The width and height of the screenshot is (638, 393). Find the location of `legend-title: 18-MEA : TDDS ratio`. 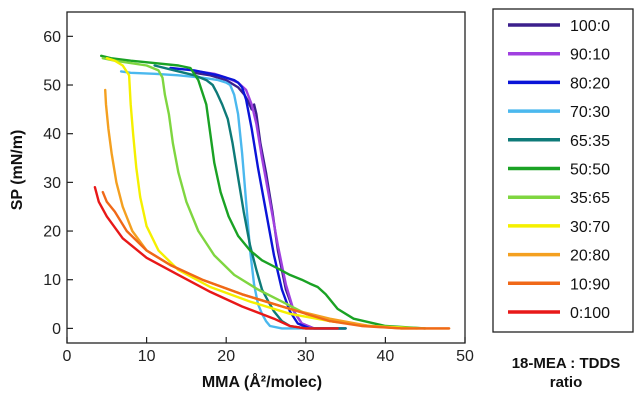

legend-title: 18-MEA : TDDS ratio is located at coordinates (566, 373).